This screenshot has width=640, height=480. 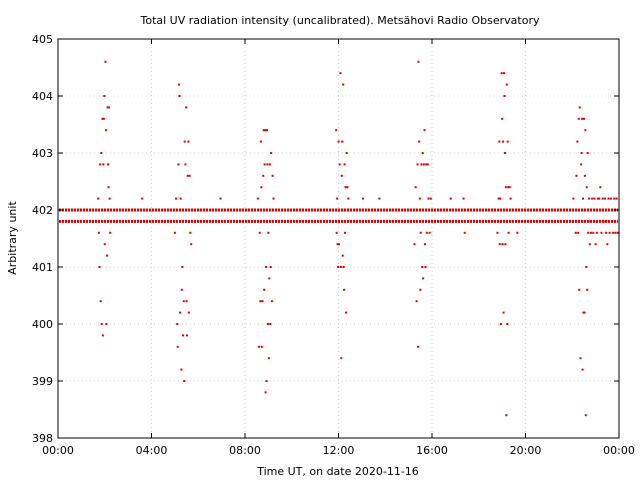 What do you see at coordinates (42, 267) in the screenshot?
I see `y-tick-label: 401` at bounding box center [42, 267].